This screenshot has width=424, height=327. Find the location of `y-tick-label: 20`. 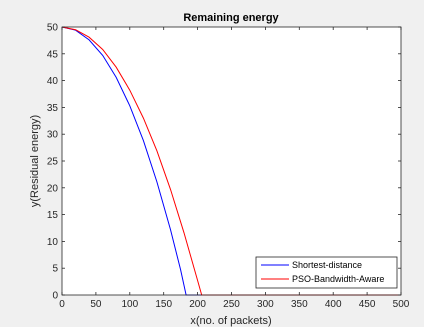

y-tick-label: 20 is located at coordinates (53, 188).